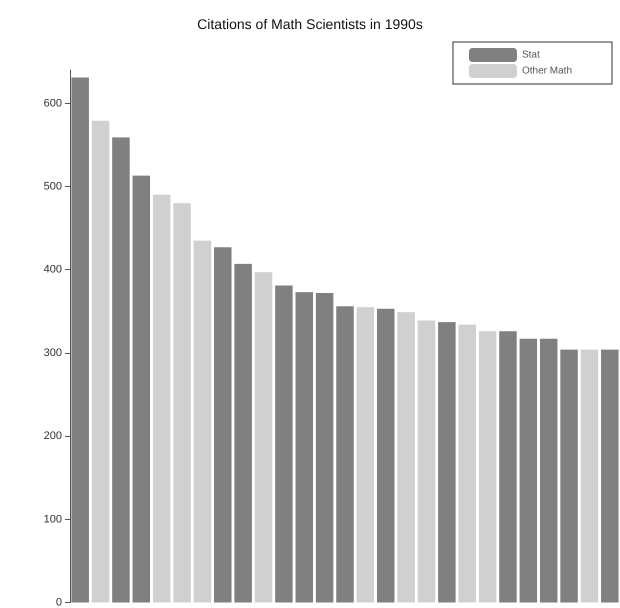 This screenshot has height=608, width=620. I want to click on y-tick-label: 200, so click(53, 436).